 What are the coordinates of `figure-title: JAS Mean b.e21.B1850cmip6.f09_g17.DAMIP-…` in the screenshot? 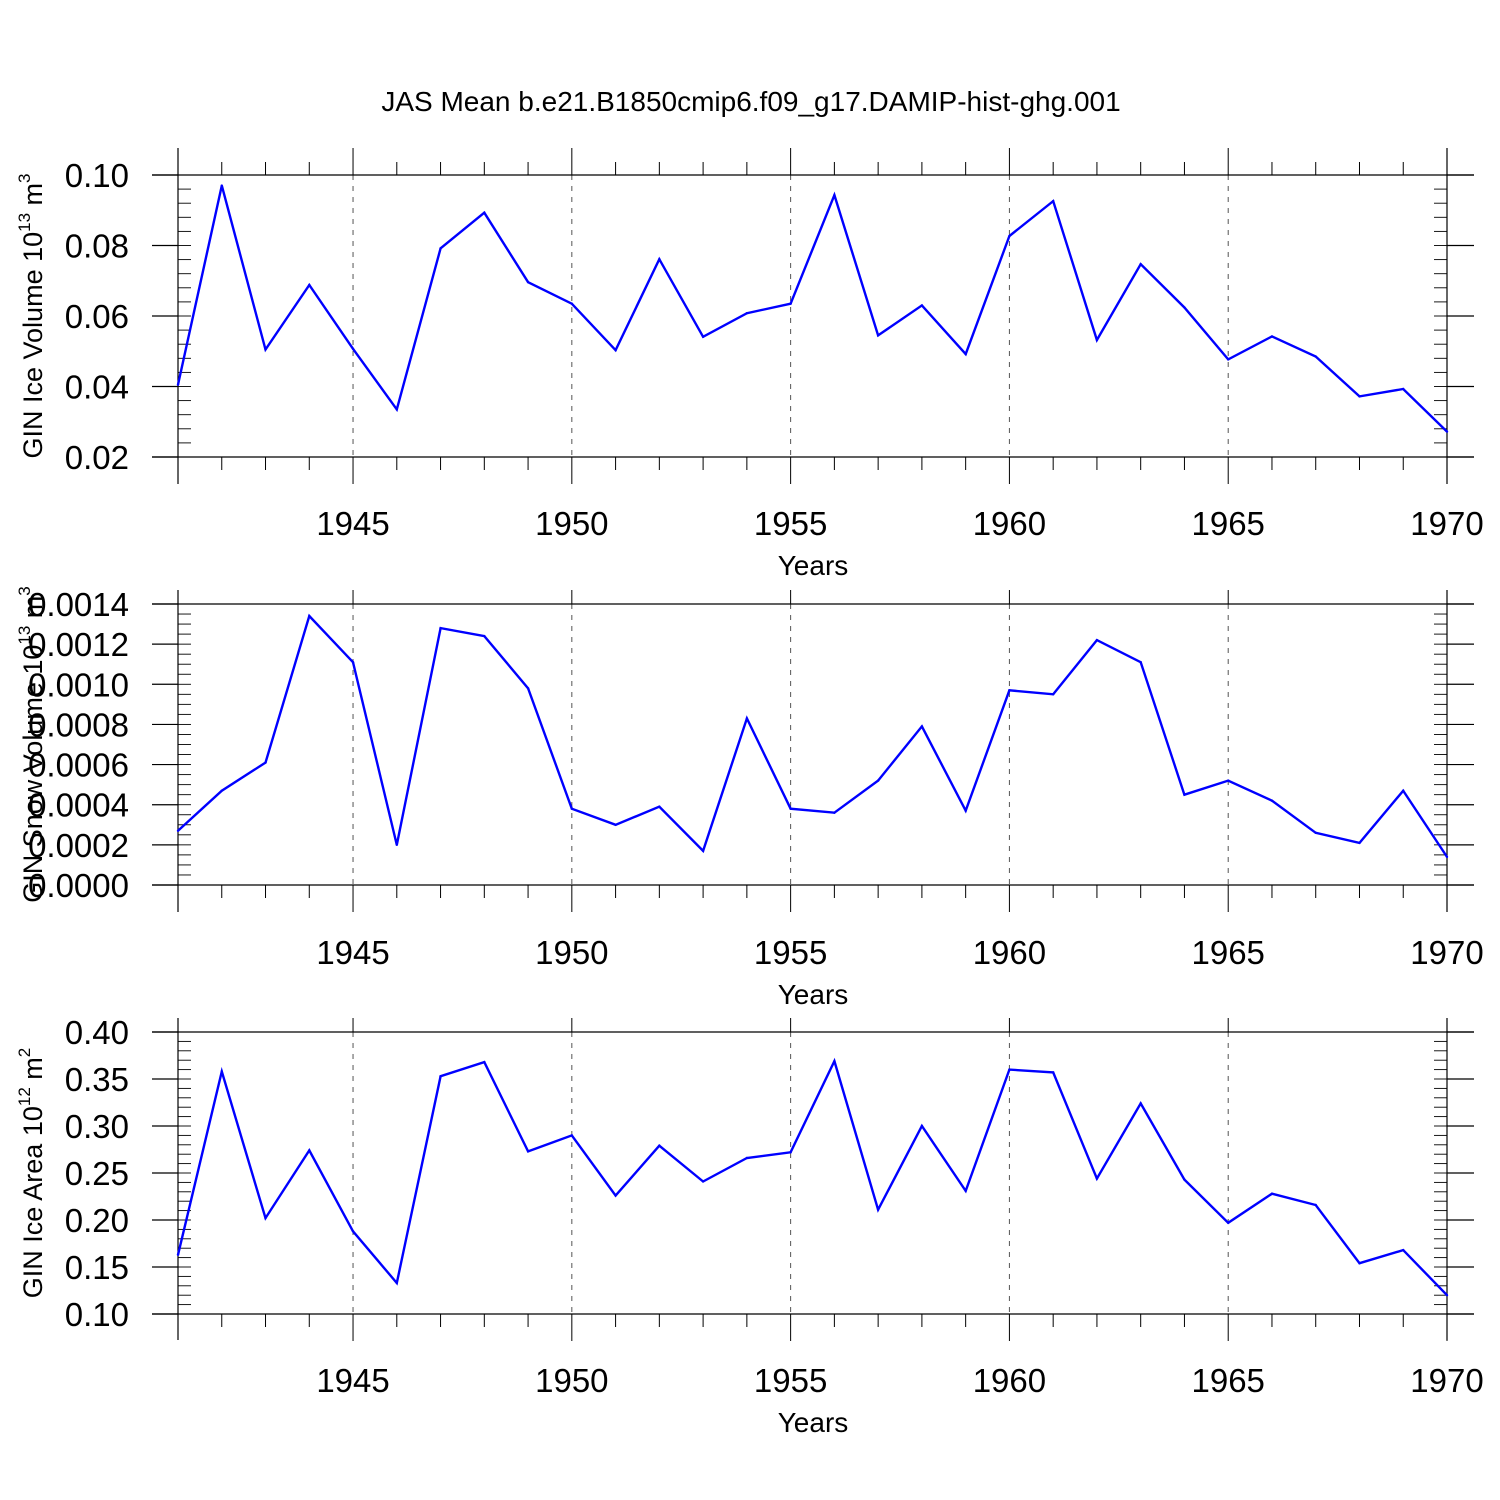 It's located at (750, 101).